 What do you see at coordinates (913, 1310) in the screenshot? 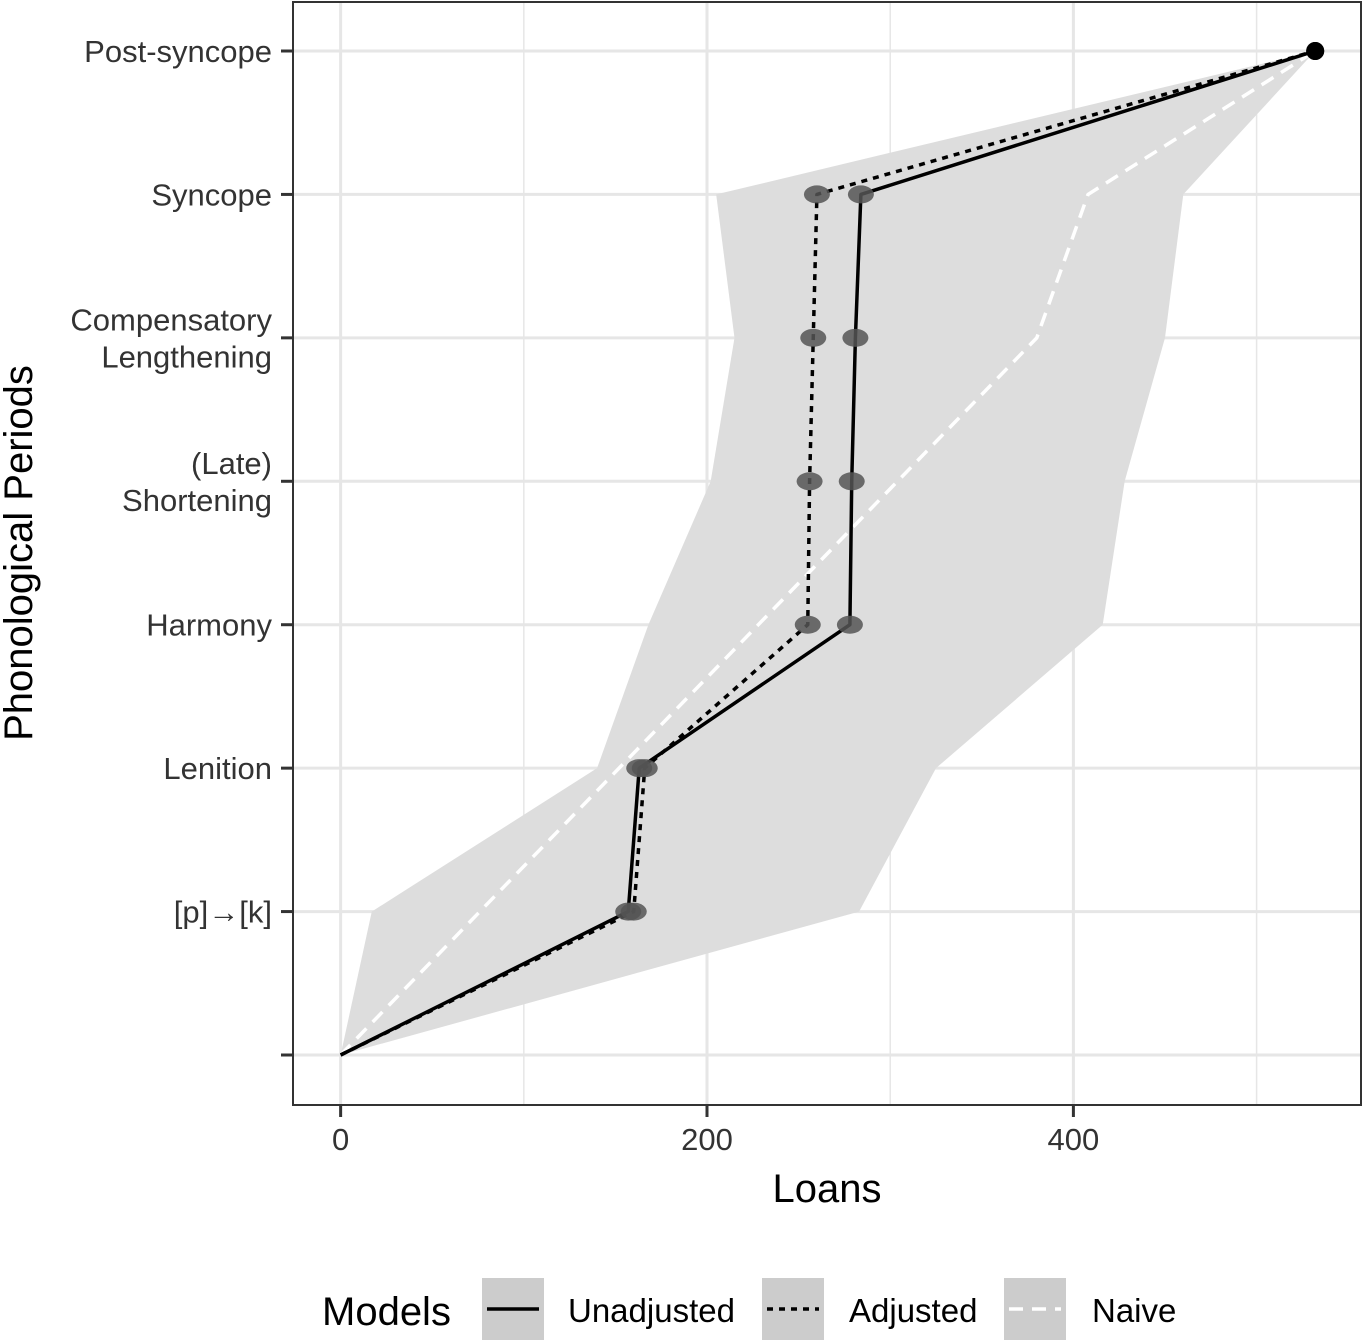
I see `legend-label-adjusted: Adjusted` at bounding box center [913, 1310].